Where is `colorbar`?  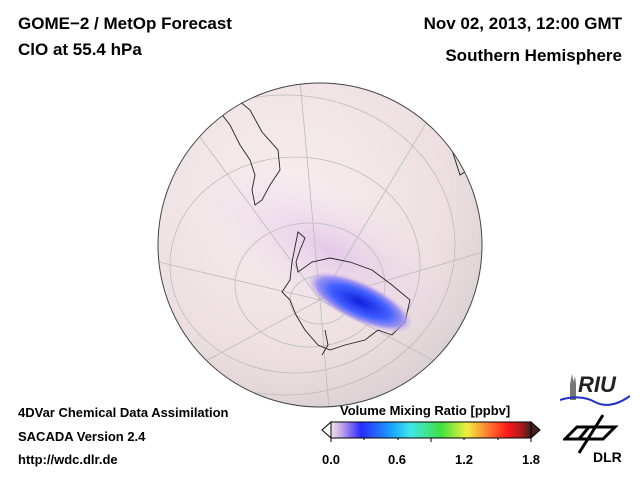
colorbar is located at coordinates (431, 431).